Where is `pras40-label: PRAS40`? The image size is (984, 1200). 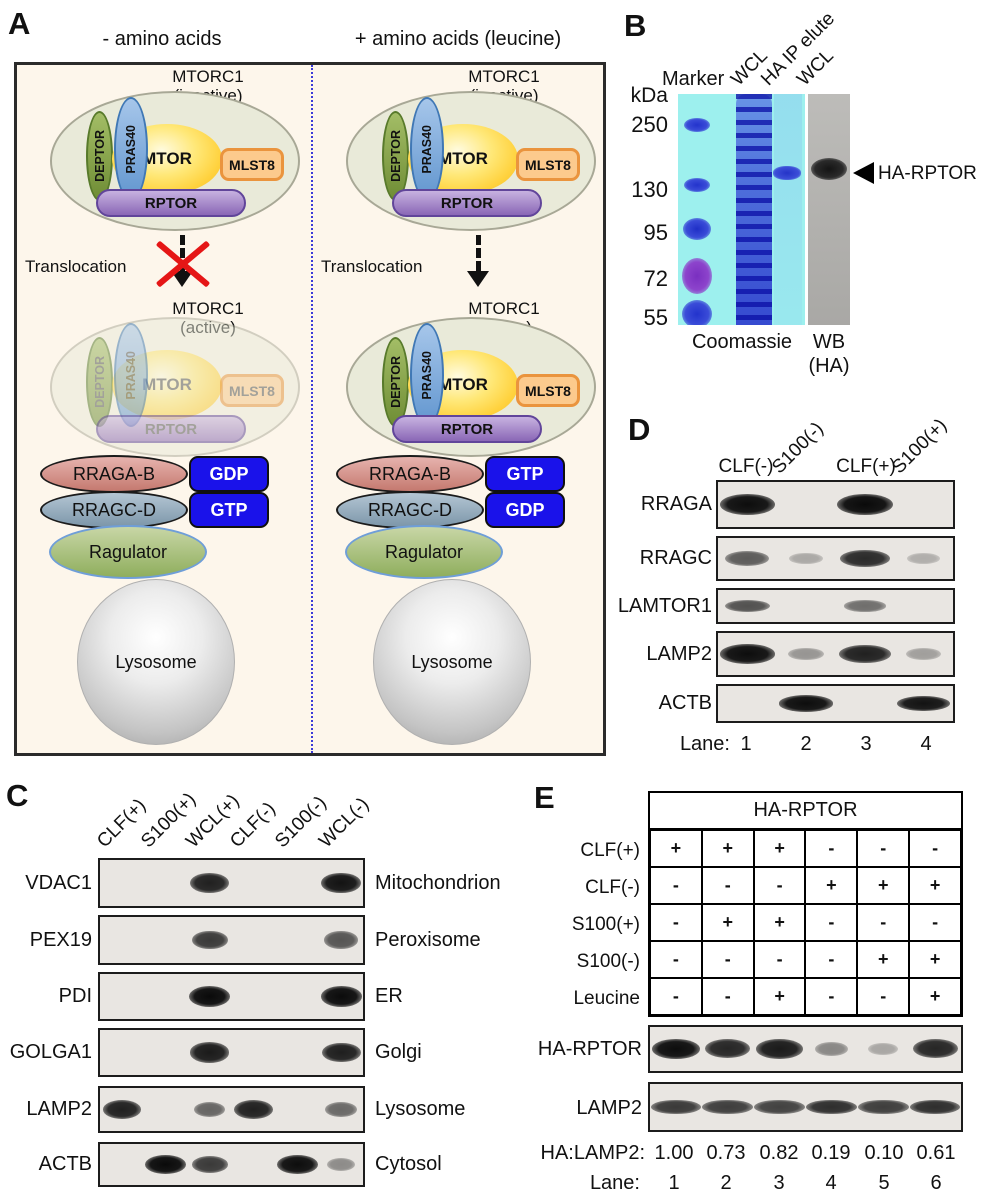 pras40-label: PRAS40 is located at coordinates (427, 375).